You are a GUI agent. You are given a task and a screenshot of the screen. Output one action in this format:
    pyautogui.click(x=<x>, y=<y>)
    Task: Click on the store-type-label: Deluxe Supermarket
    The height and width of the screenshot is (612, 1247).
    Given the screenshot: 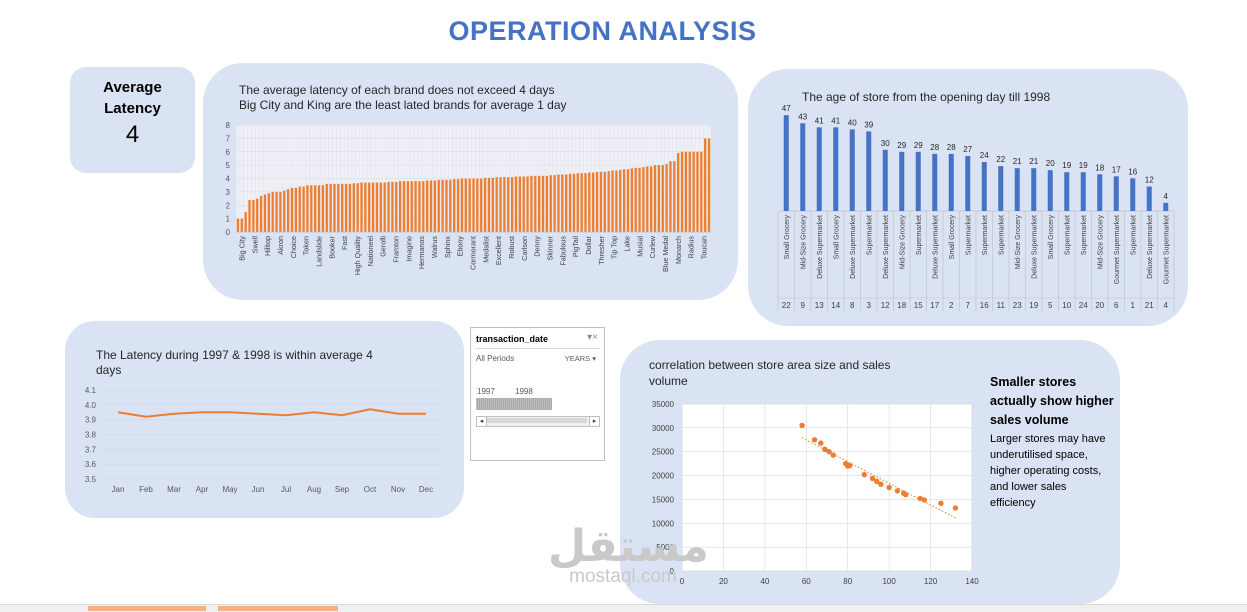 What is the action you would take?
    pyautogui.click(x=935, y=247)
    